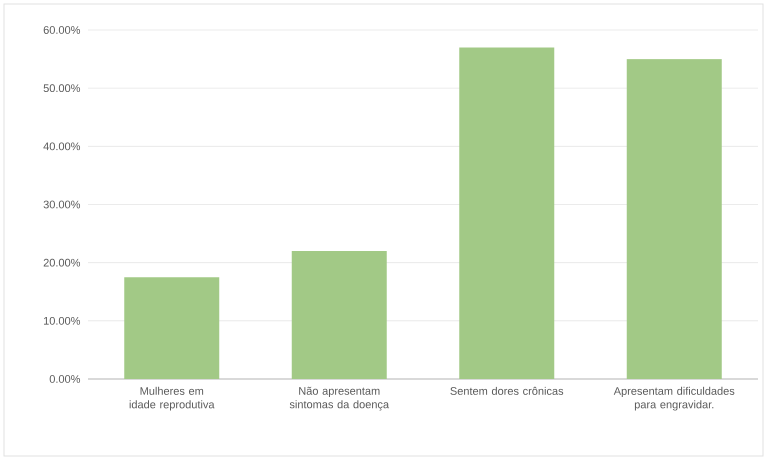 The image size is (767, 460). I want to click on x-tick-label: Não apresentam sintomas da doença, so click(340, 398).